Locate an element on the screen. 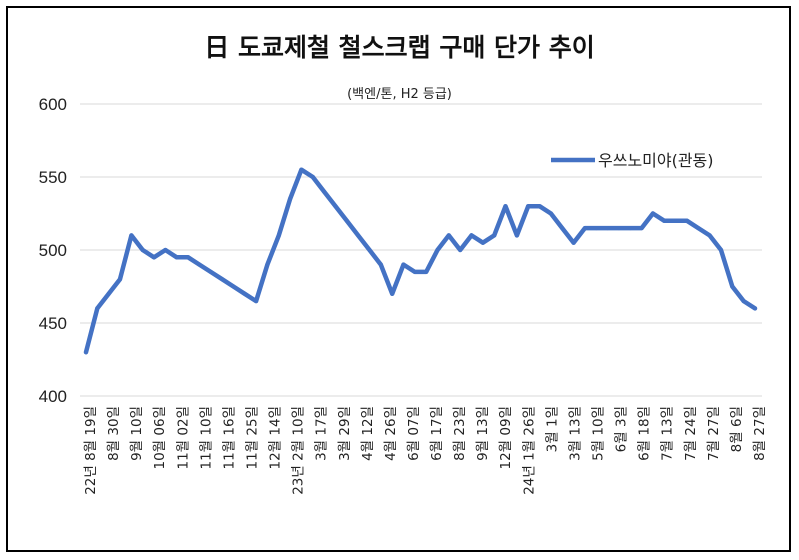 This screenshot has width=799, height=560. x-tick-label: 3월 1일 is located at coordinates (552, 429).